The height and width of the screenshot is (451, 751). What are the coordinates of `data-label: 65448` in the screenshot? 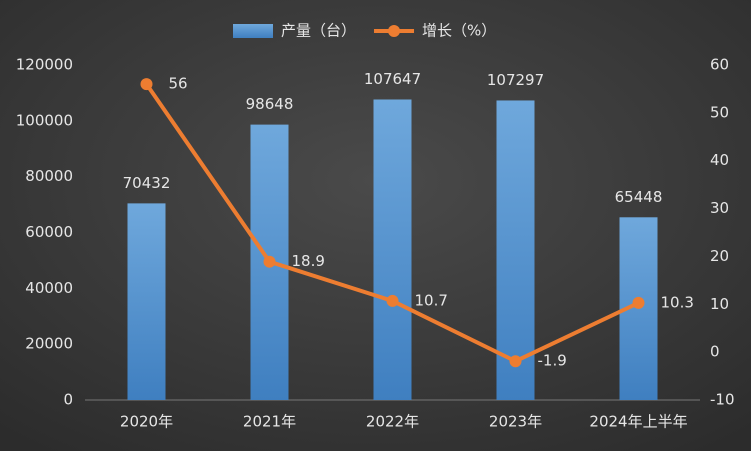 It's located at (639, 197).